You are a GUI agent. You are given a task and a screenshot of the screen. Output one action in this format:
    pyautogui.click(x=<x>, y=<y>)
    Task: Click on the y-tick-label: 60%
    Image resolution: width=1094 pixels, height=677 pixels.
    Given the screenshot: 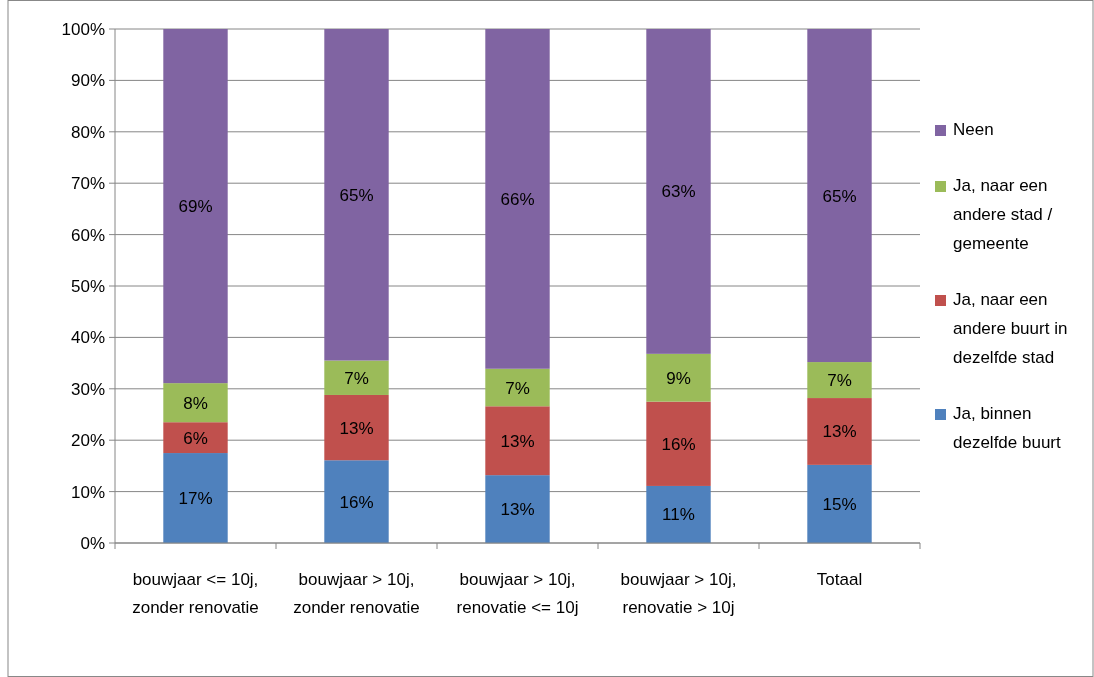 What is the action you would take?
    pyautogui.click(x=87, y=235)
    